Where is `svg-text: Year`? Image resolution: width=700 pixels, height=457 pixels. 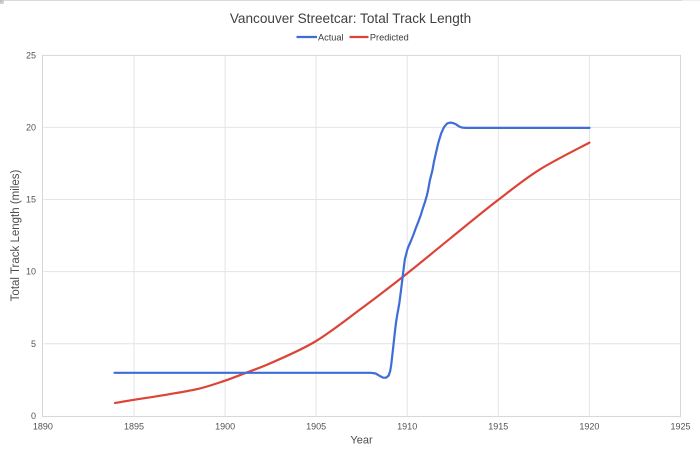
svg-text: Year is located at coordinates (361, 441).